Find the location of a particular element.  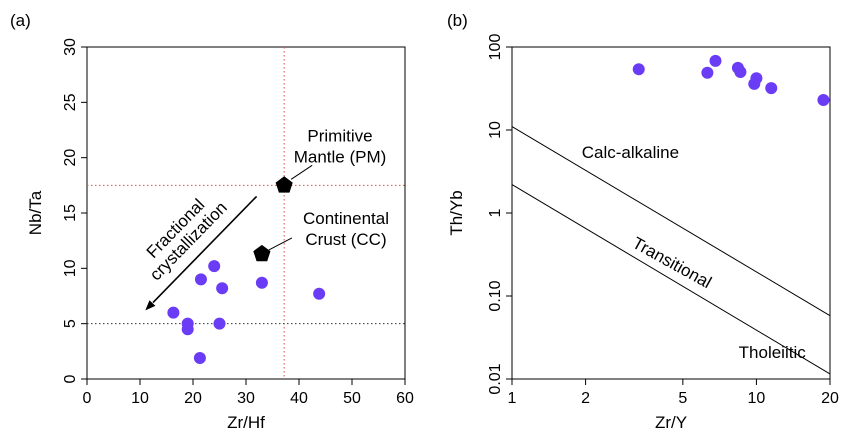

panel-a-x-tick-label: 30 is located at coordinates (246, 398).